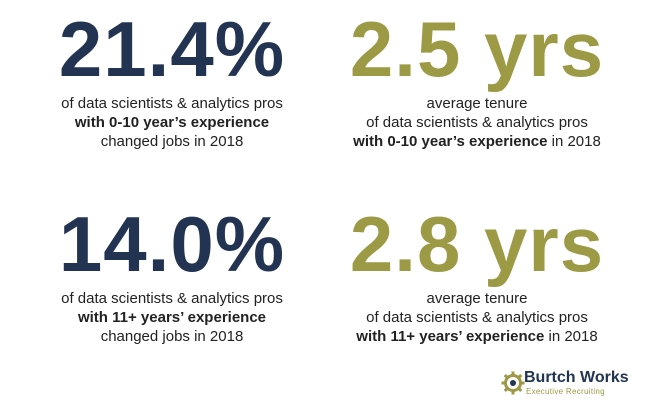 This screenshot has width=656, height=411. I want to click on gear-icon, so click(513, 383).